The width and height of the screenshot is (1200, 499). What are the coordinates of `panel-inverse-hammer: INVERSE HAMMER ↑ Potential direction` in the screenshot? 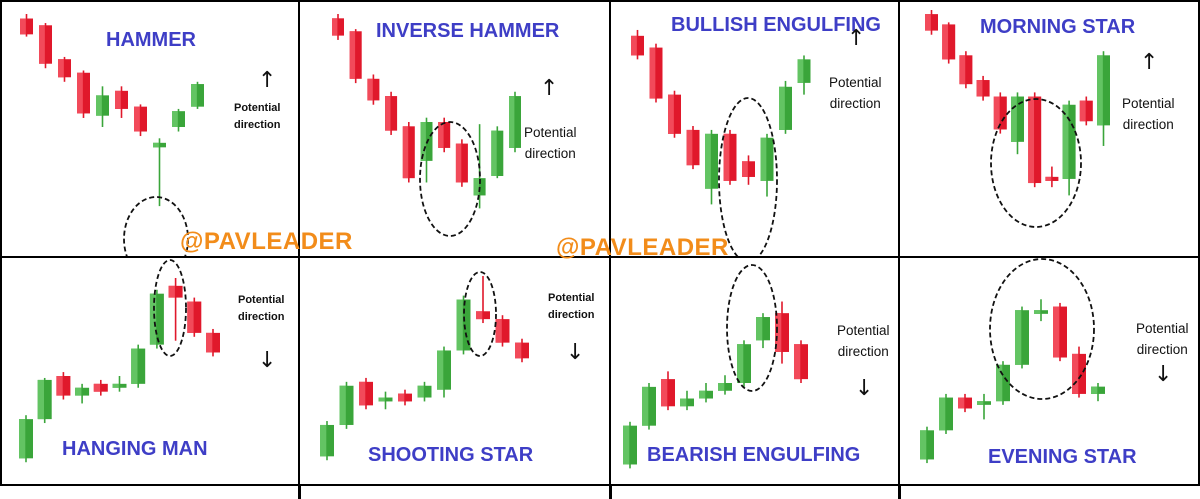 It's located at (454, 129).